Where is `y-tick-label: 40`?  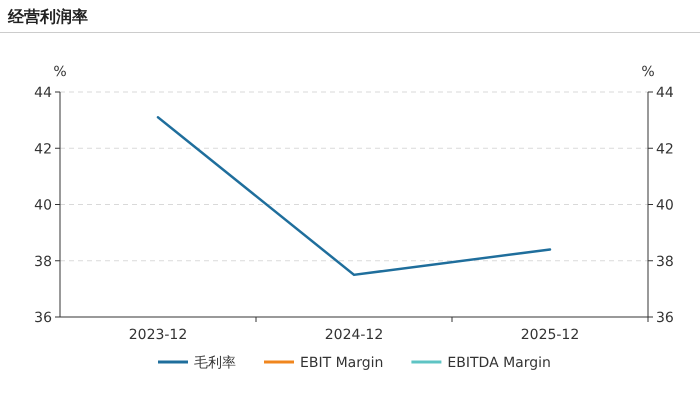
y-tick-label: 40 is located at coordinates (43, 206).